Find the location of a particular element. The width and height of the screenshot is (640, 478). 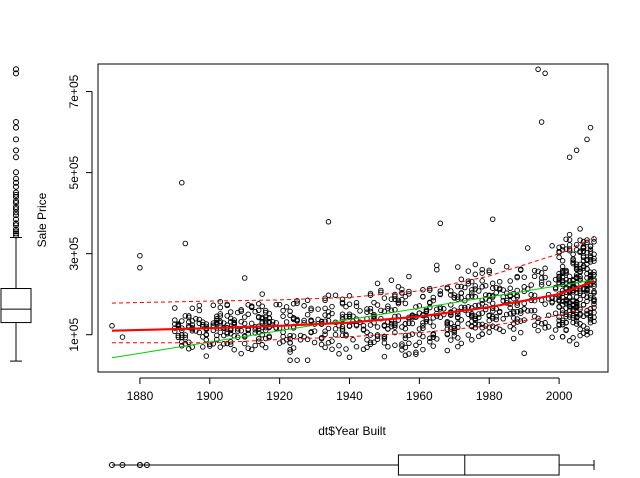

y-axis-label: Sale Price is located at coordinates (42, 219).